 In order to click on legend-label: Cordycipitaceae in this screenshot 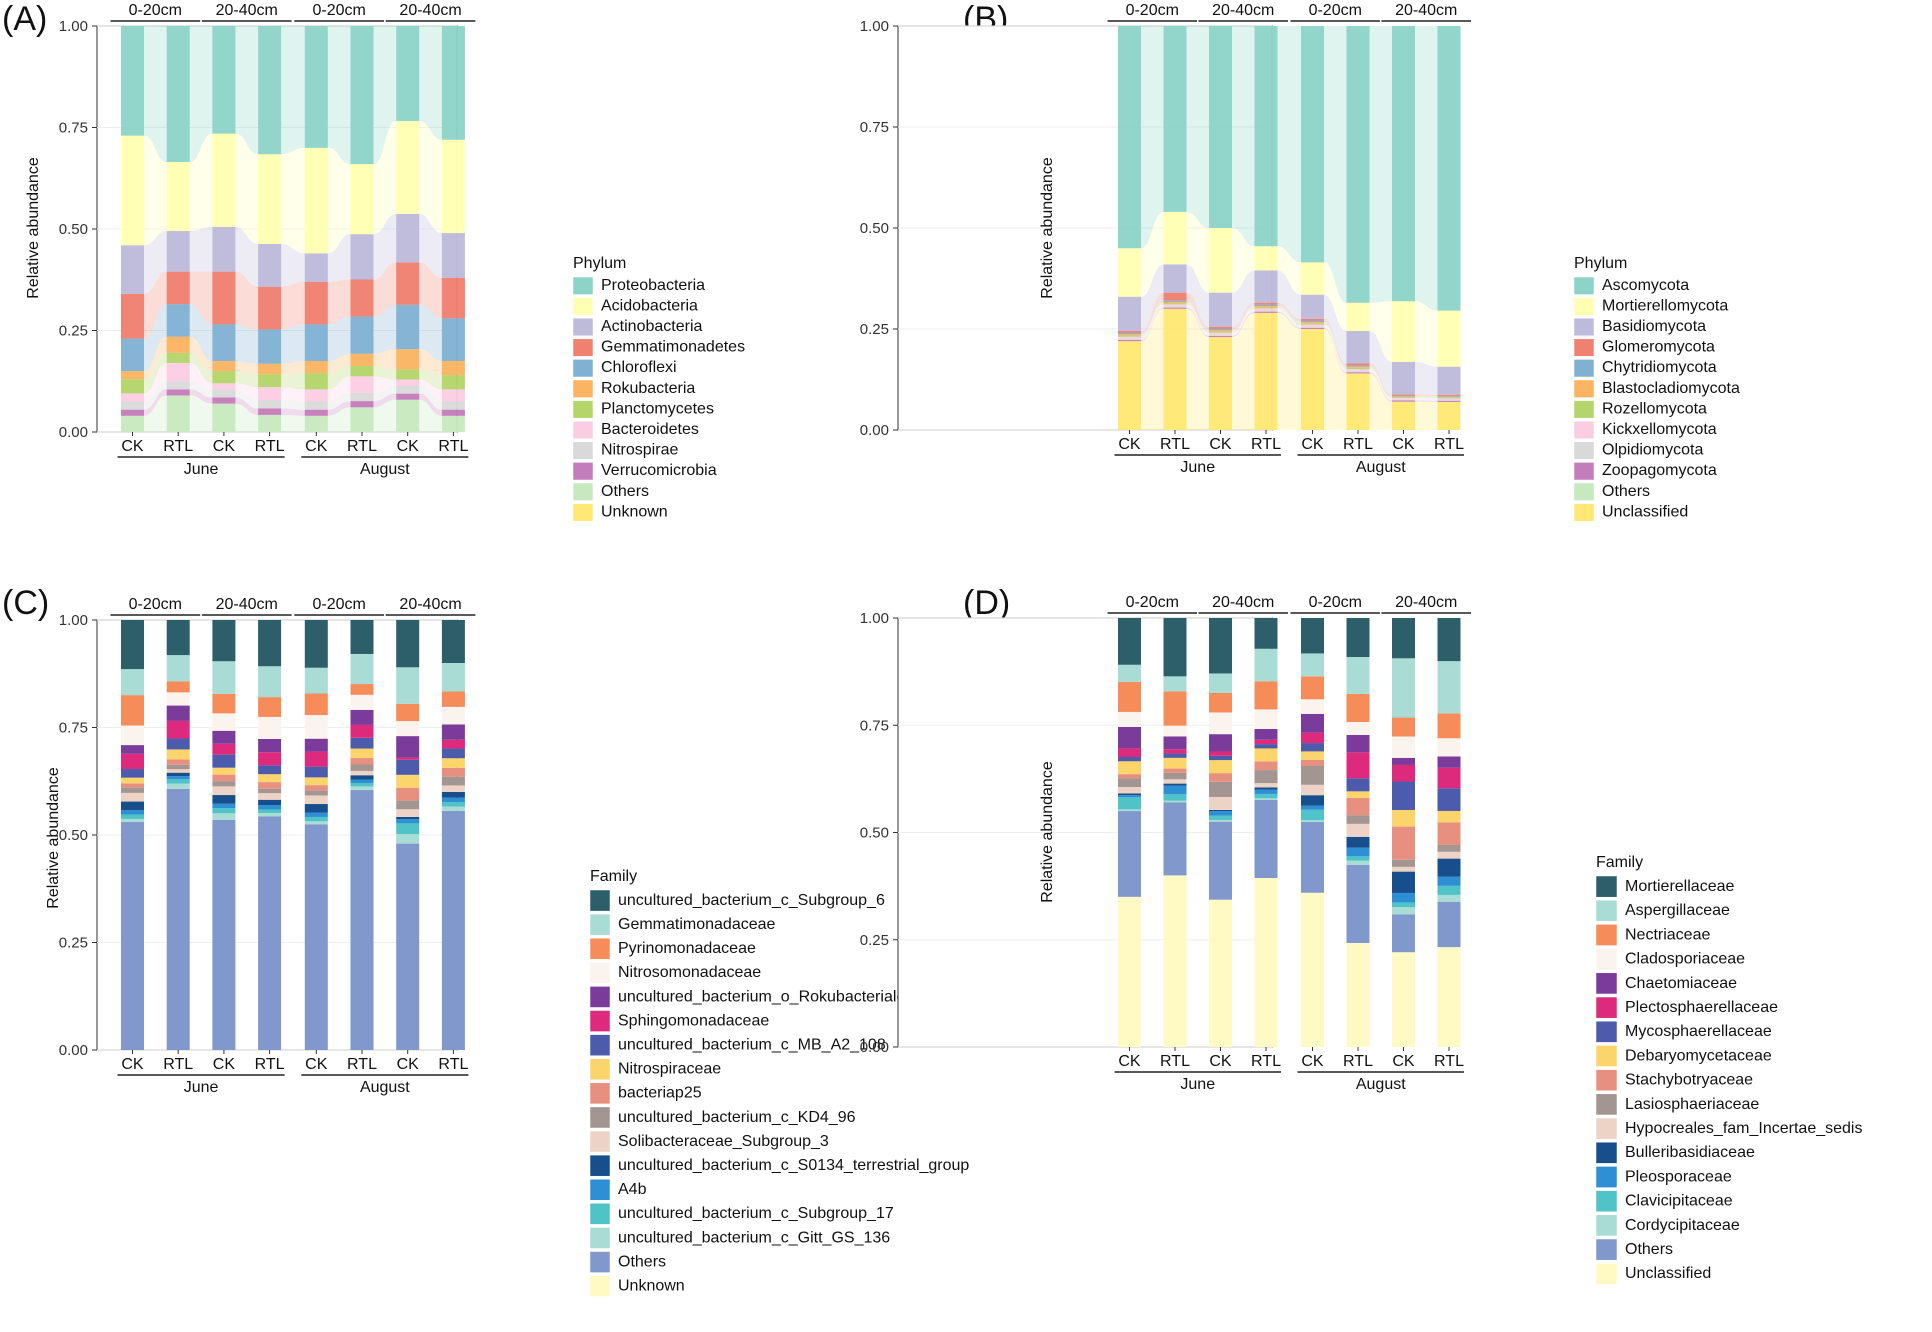, I will do `click(1682, 1225)`.